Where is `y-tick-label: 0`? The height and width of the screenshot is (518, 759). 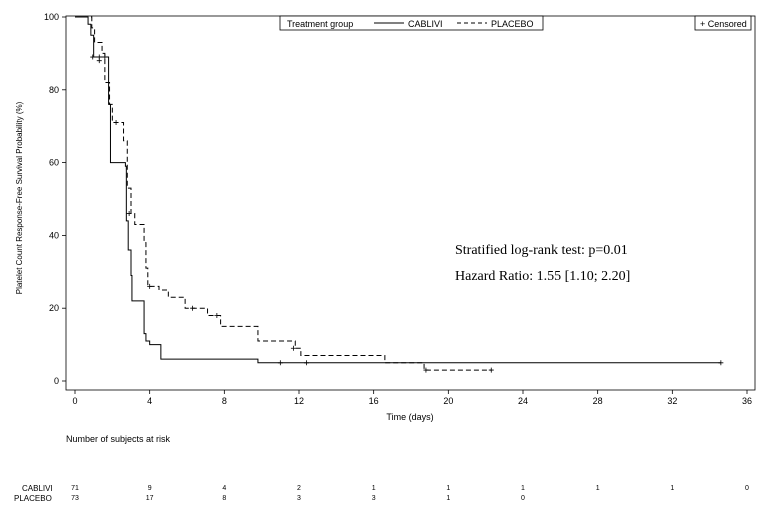 y-tick-label: 0 is located at coordinates (56, 381).